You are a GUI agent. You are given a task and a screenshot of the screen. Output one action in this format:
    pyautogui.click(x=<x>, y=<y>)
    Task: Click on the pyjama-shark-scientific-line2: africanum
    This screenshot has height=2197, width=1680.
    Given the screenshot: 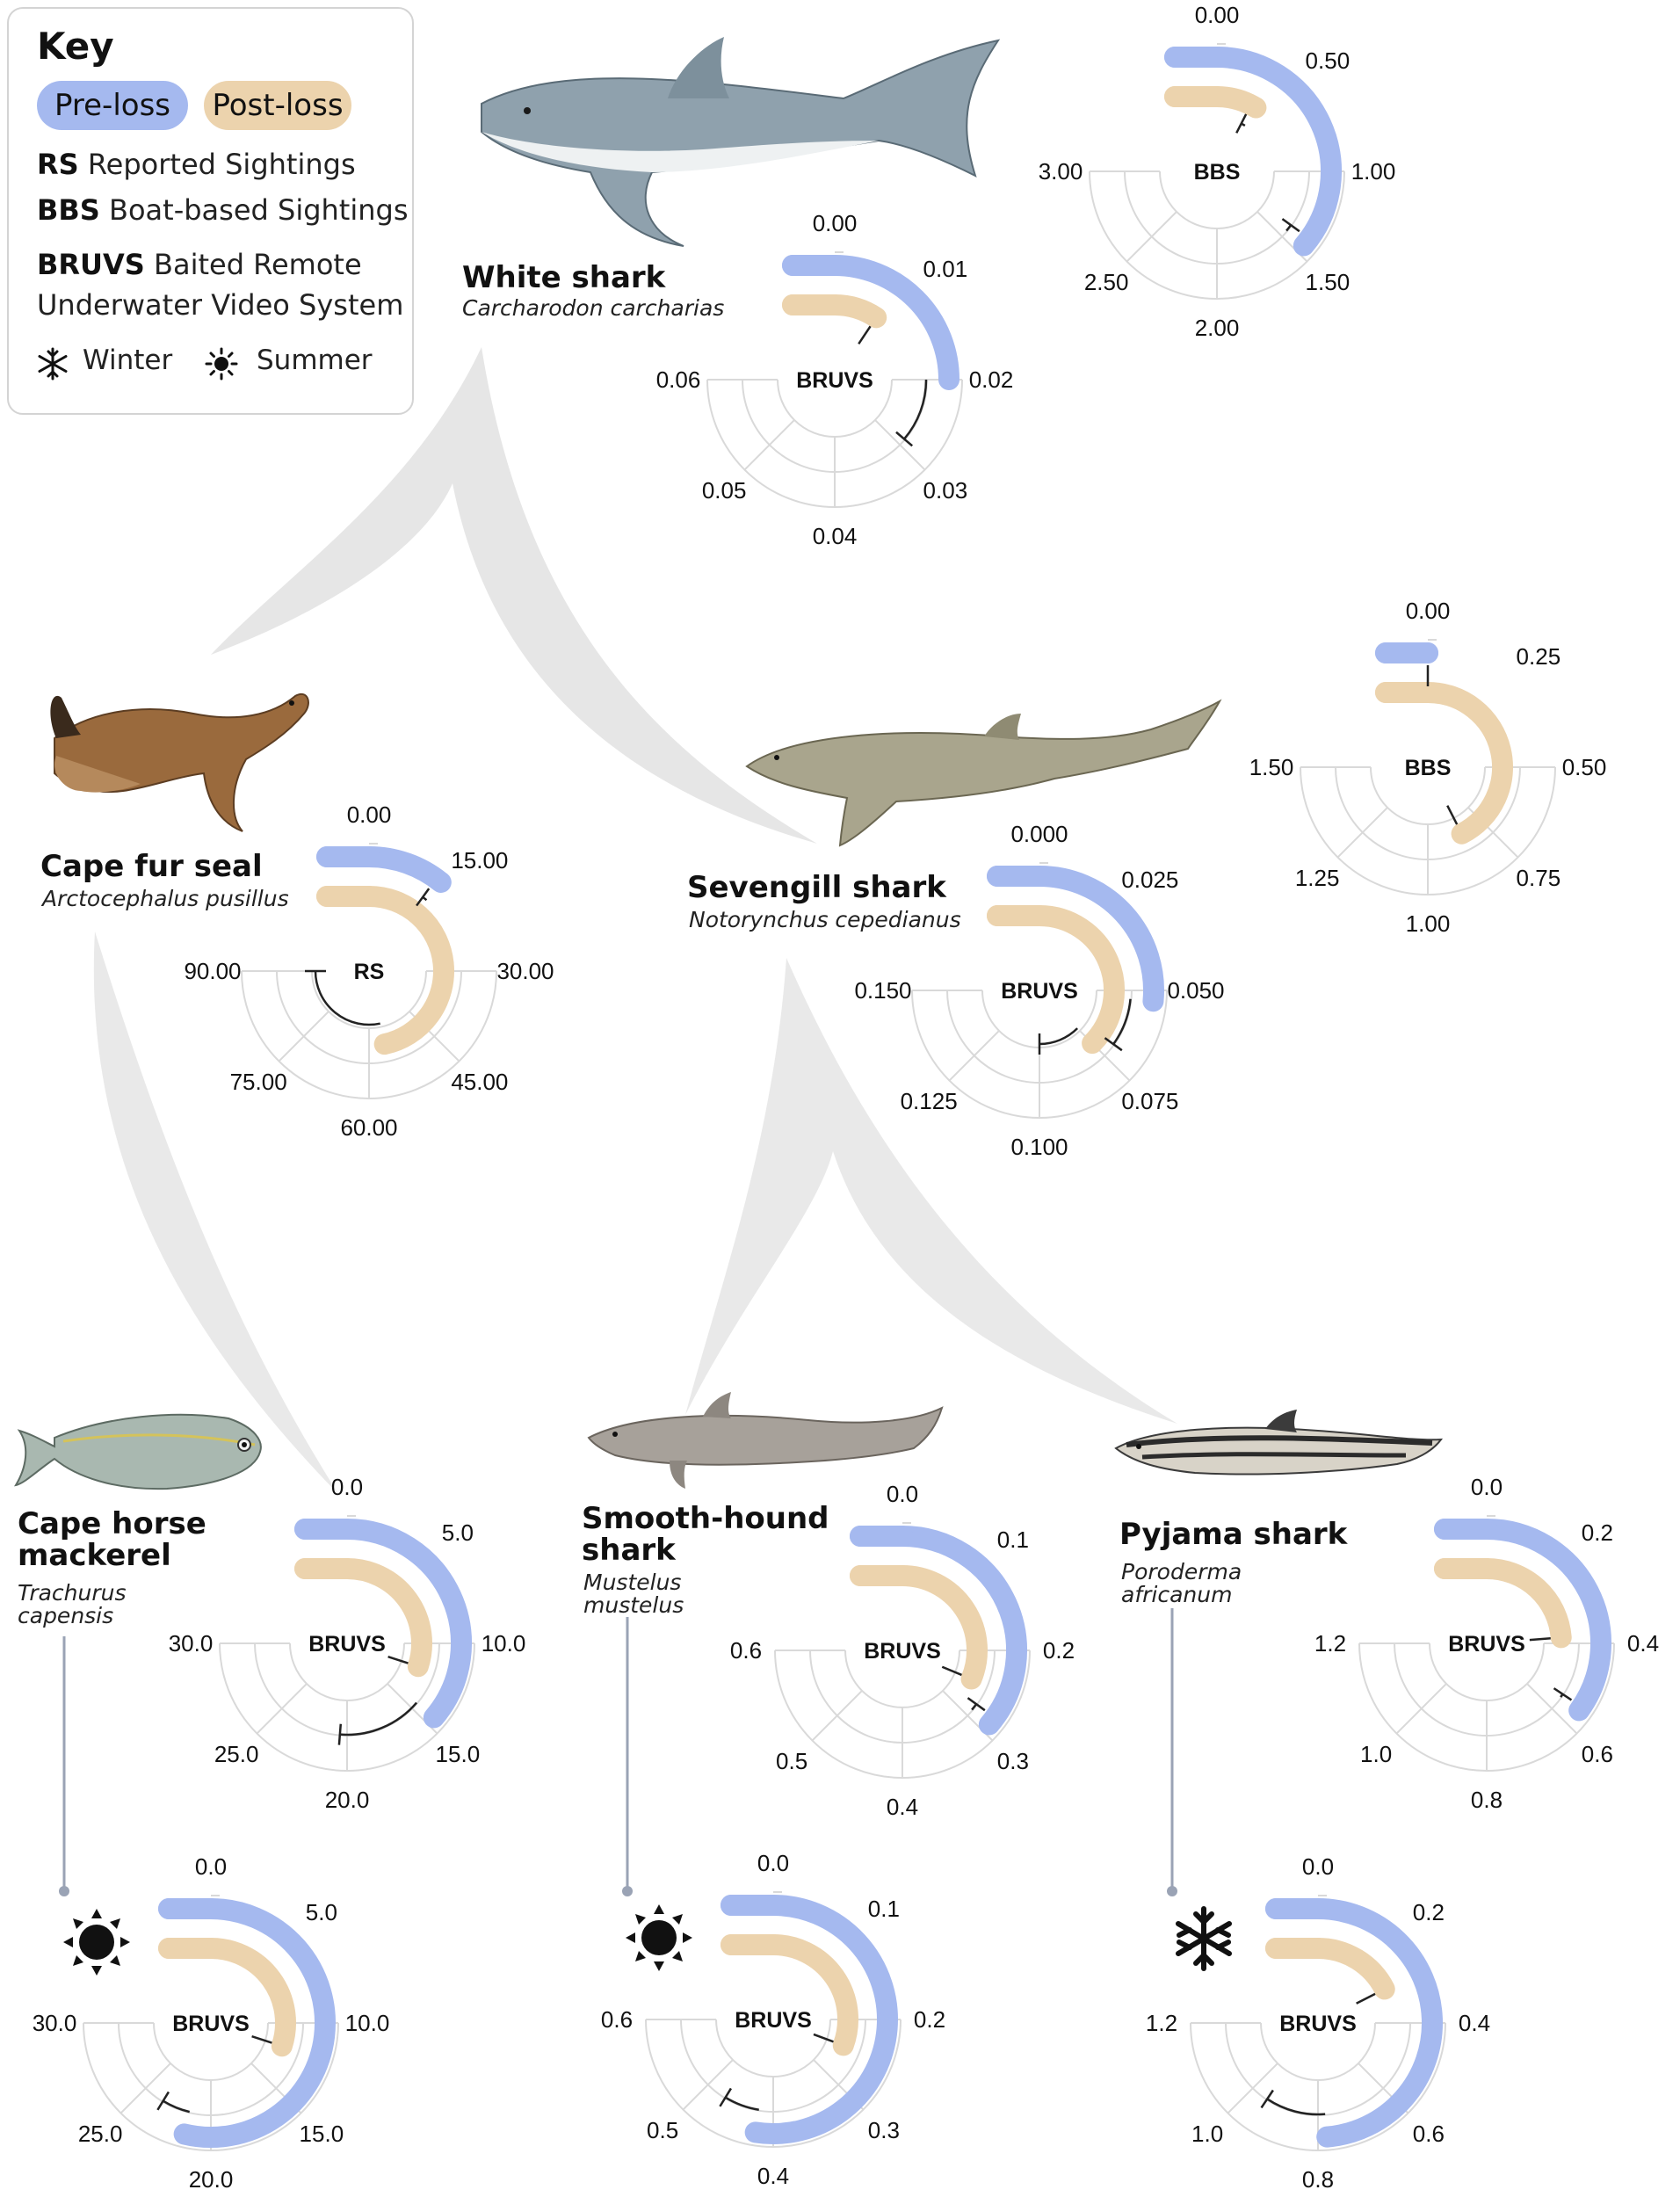 What is the action you would take?
    pyautogui.click(x=1177, y=1594)
    